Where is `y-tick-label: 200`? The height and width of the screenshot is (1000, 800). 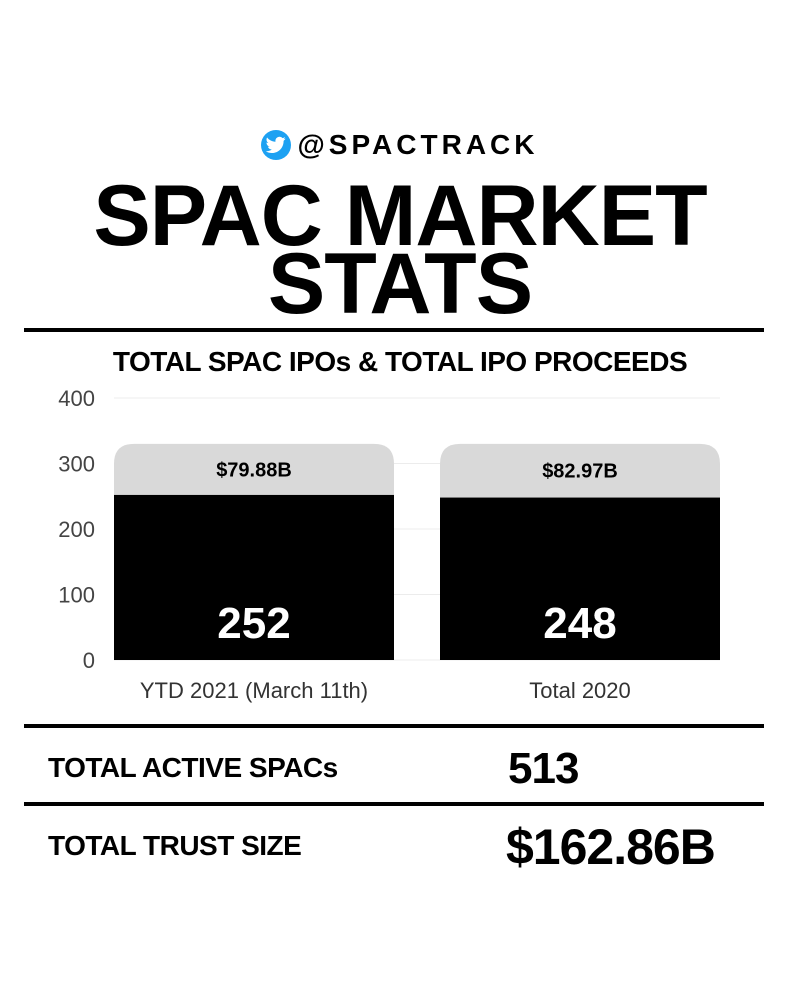 y-tick-label: 200 is located at coordinates (76, 529).